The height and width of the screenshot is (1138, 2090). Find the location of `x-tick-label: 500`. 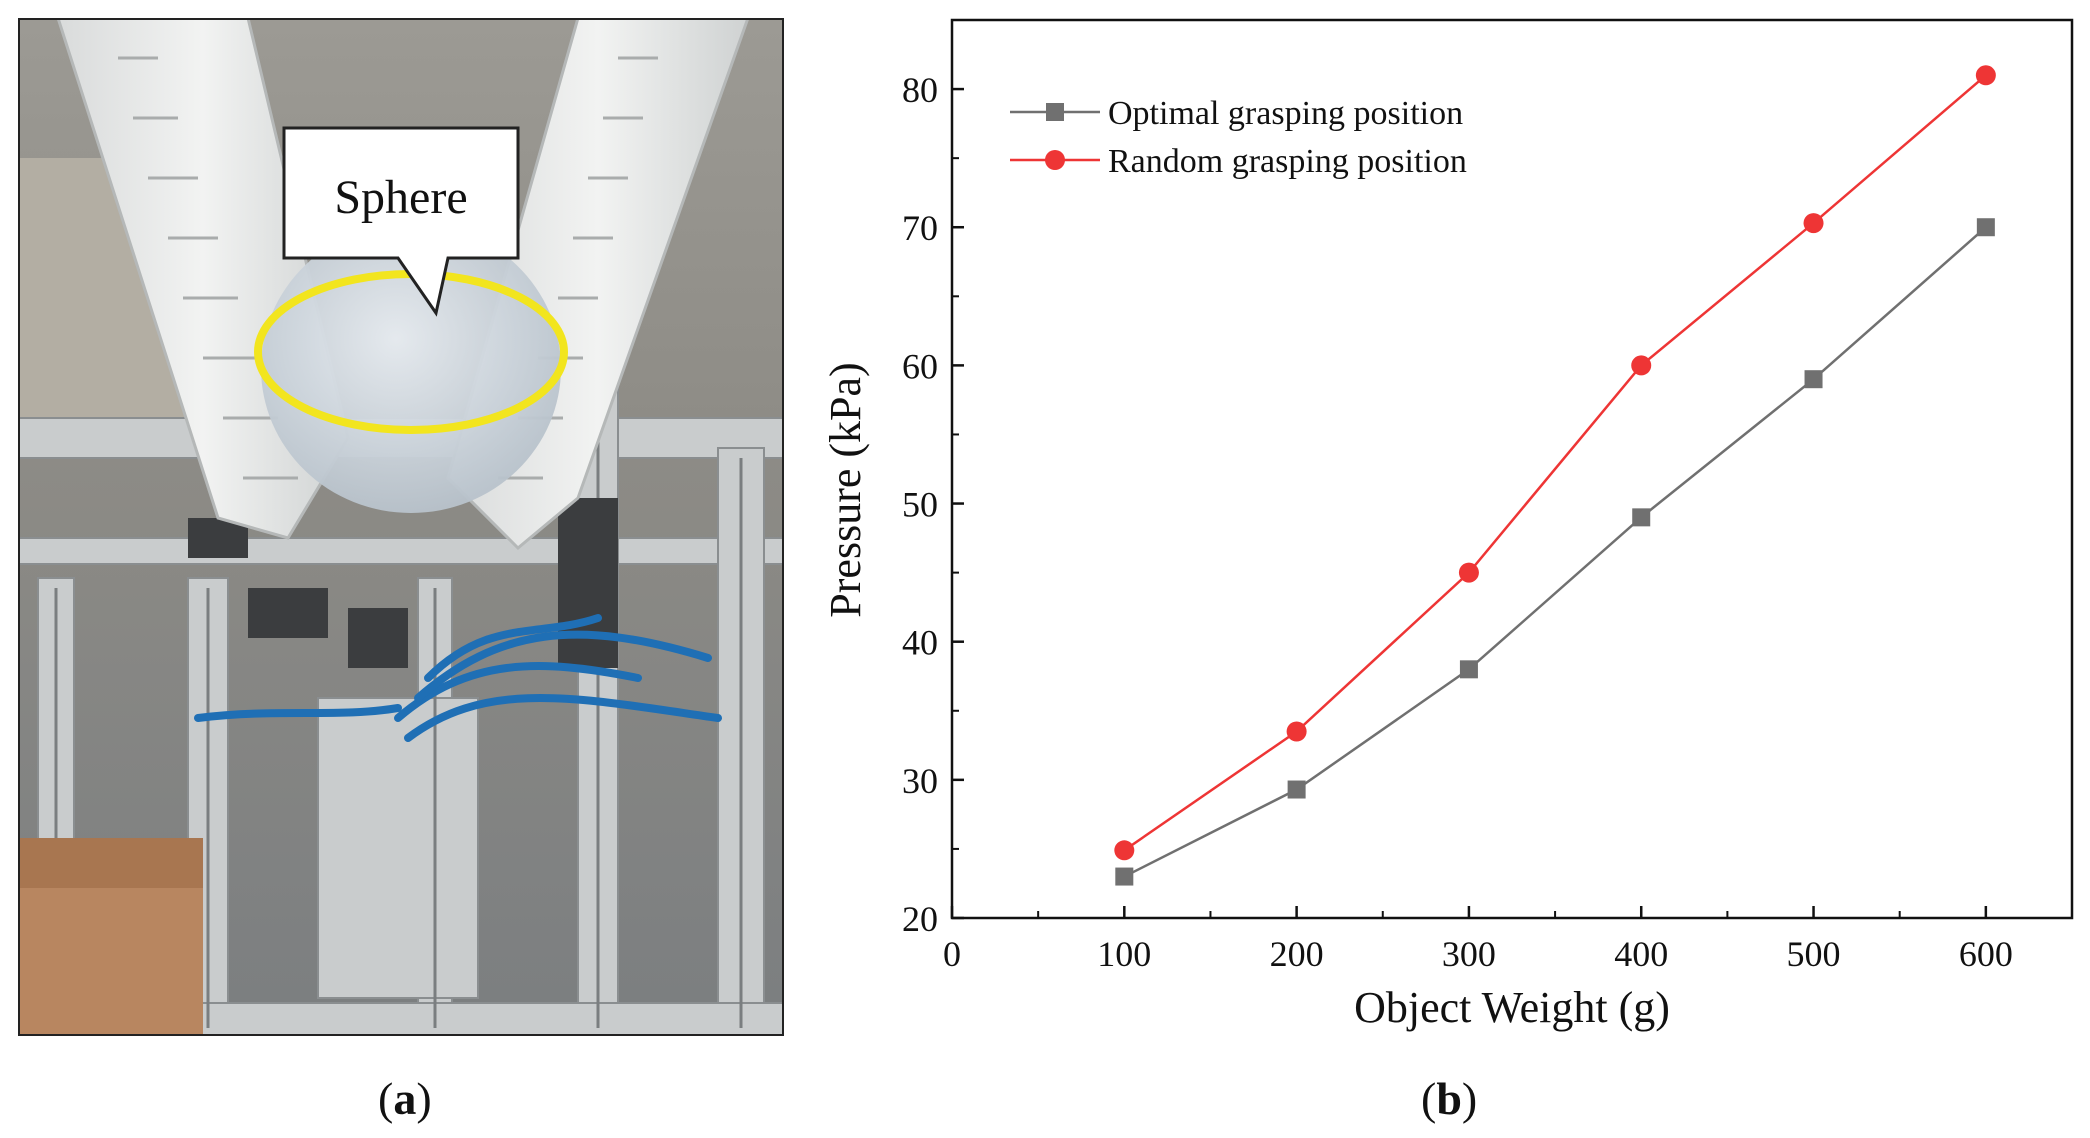

x-tick-label: 500 is located at coordinates (1814, 954).